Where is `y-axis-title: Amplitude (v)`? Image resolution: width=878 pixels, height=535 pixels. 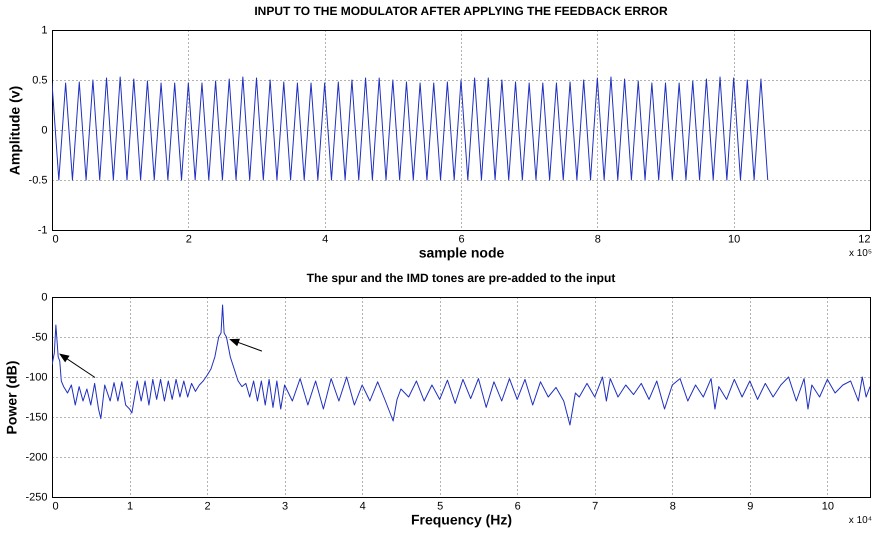
y-axis-title: Amplitude (v) is located at coordinates (14, 131).